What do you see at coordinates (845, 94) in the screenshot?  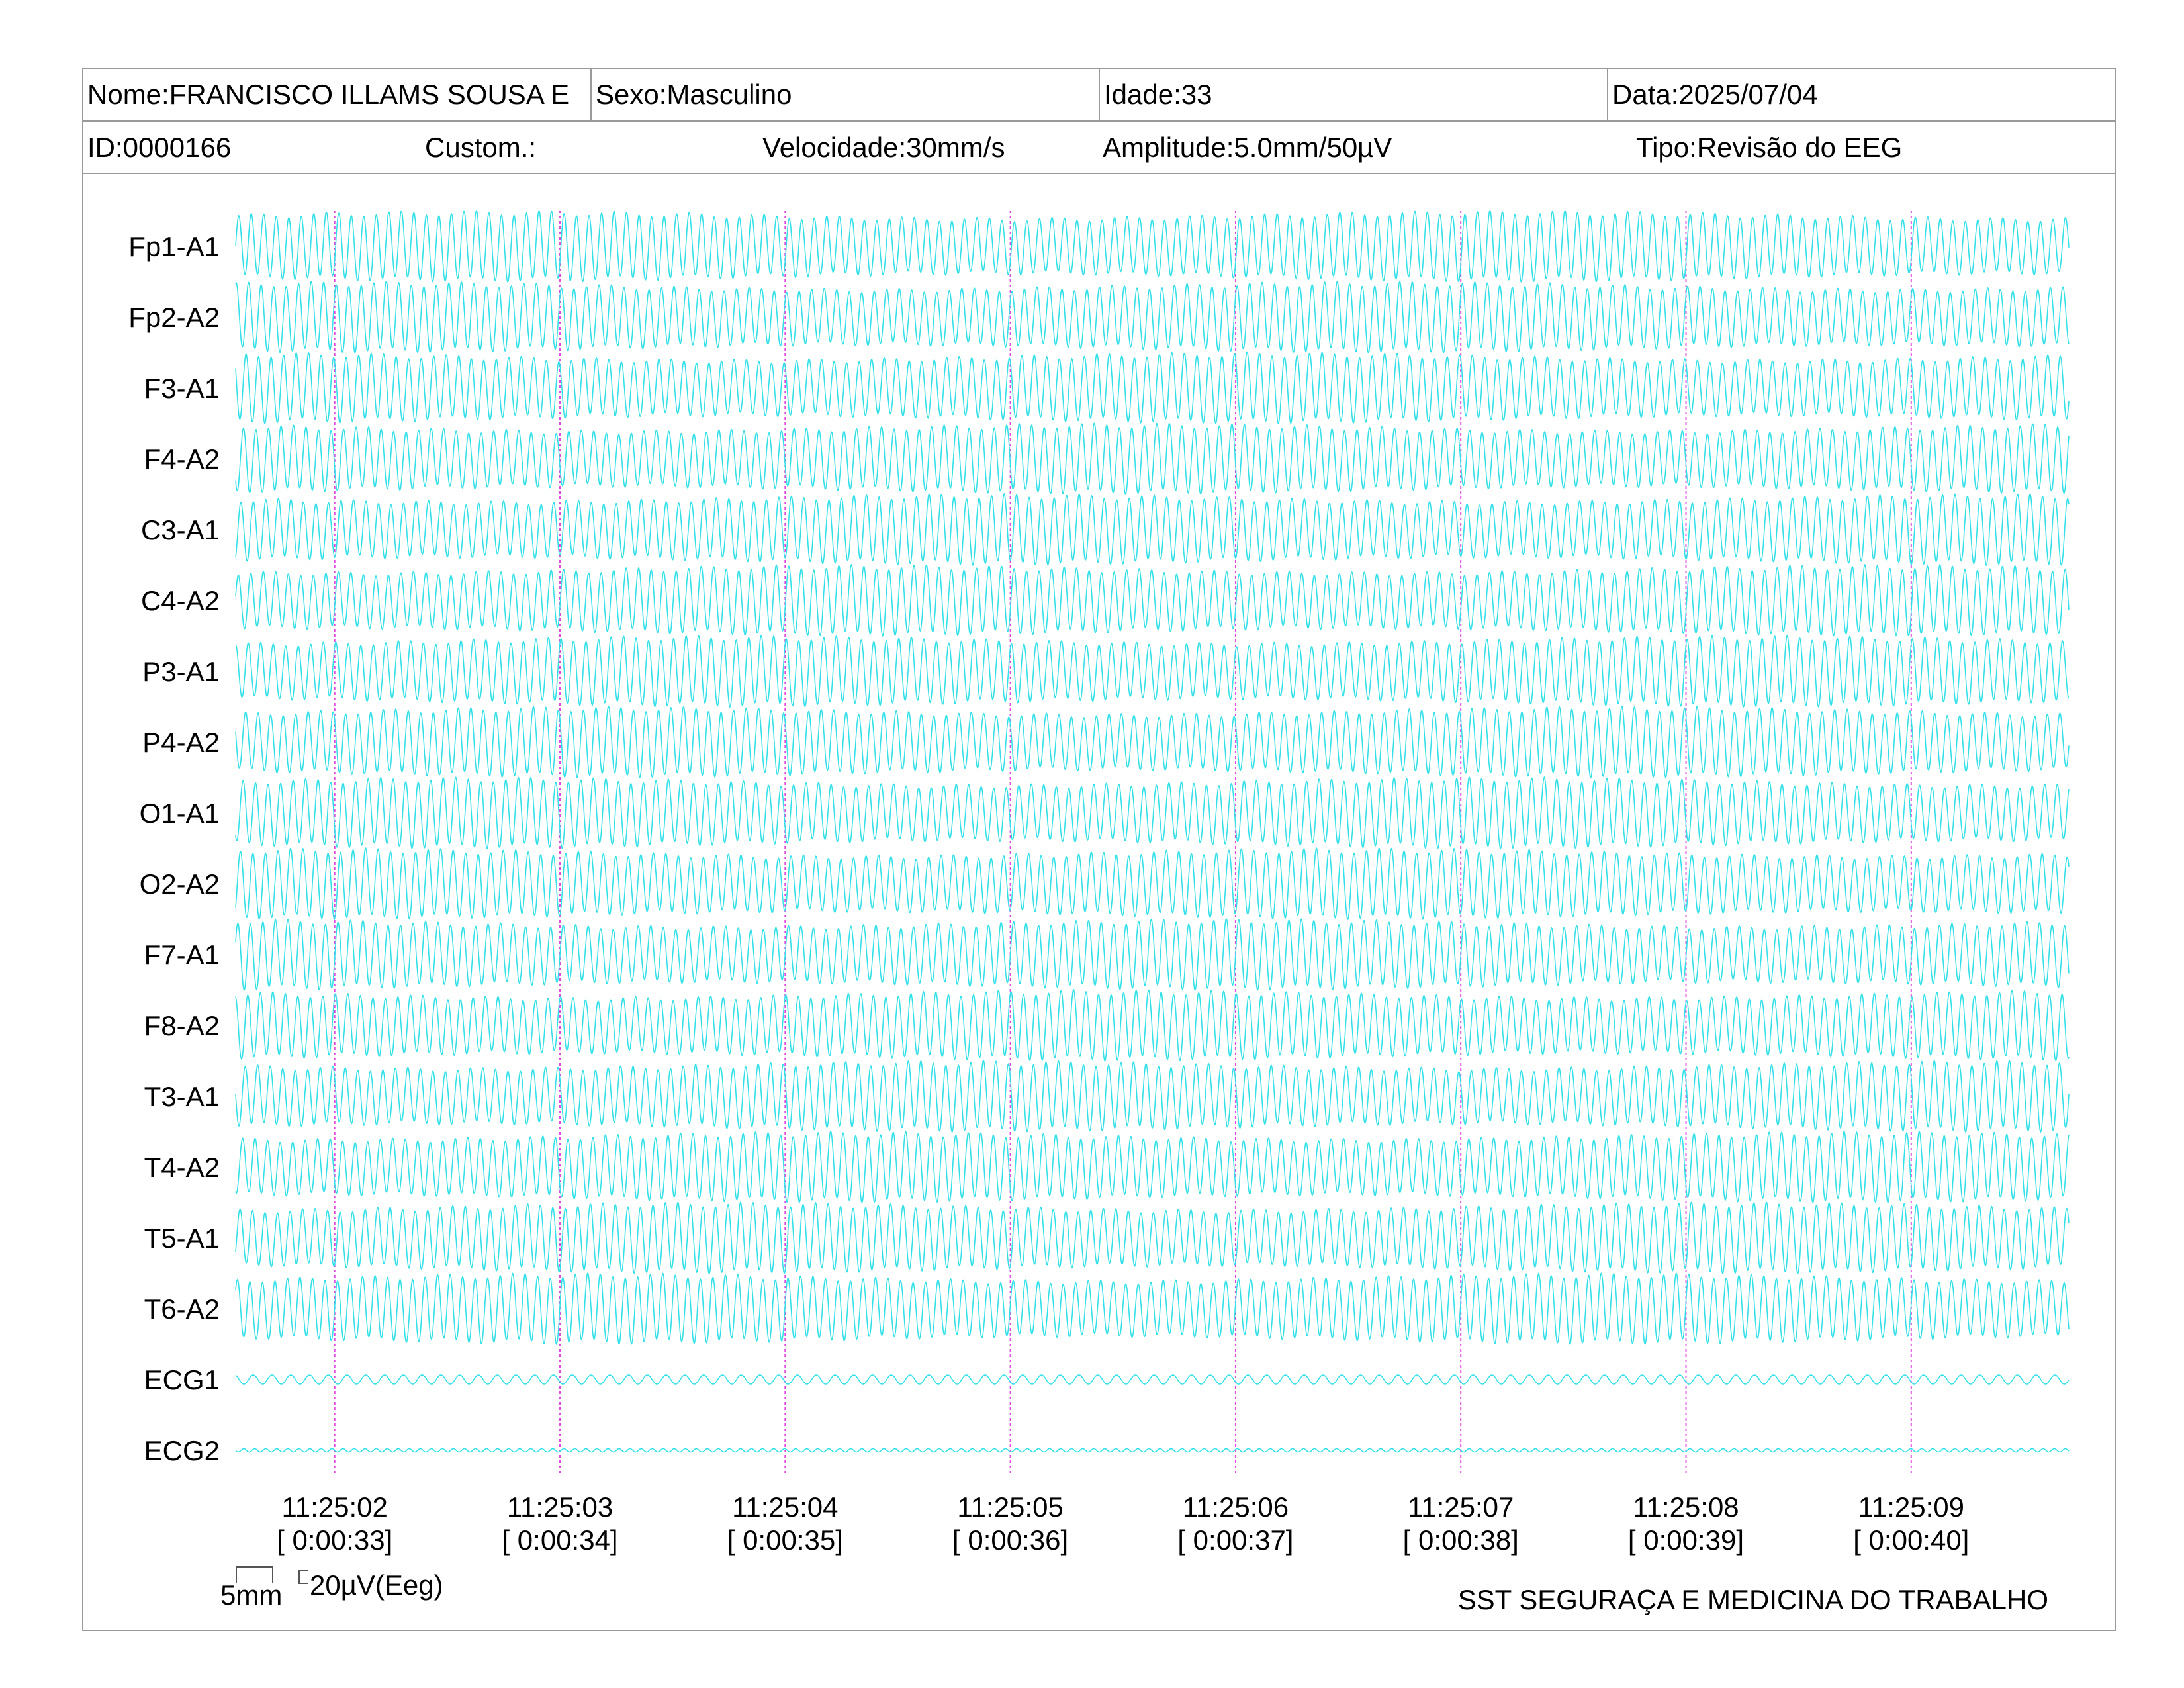 I see `patient-sex: Sexo:Masculino` at bounding box center [845, 94].